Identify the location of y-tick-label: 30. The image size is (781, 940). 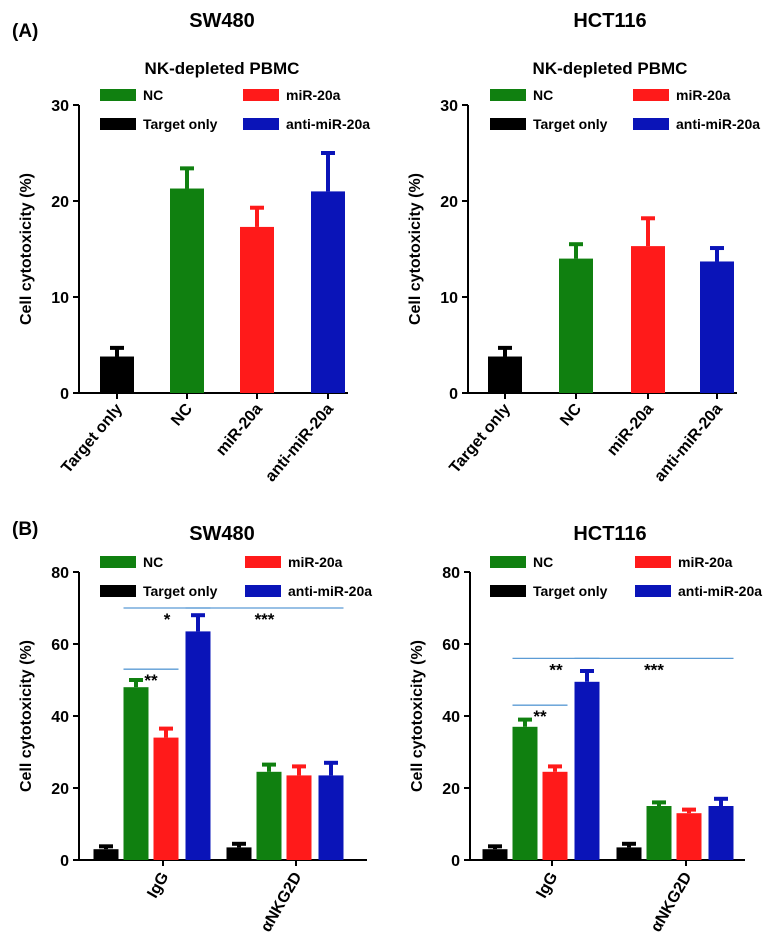
(449, 106).